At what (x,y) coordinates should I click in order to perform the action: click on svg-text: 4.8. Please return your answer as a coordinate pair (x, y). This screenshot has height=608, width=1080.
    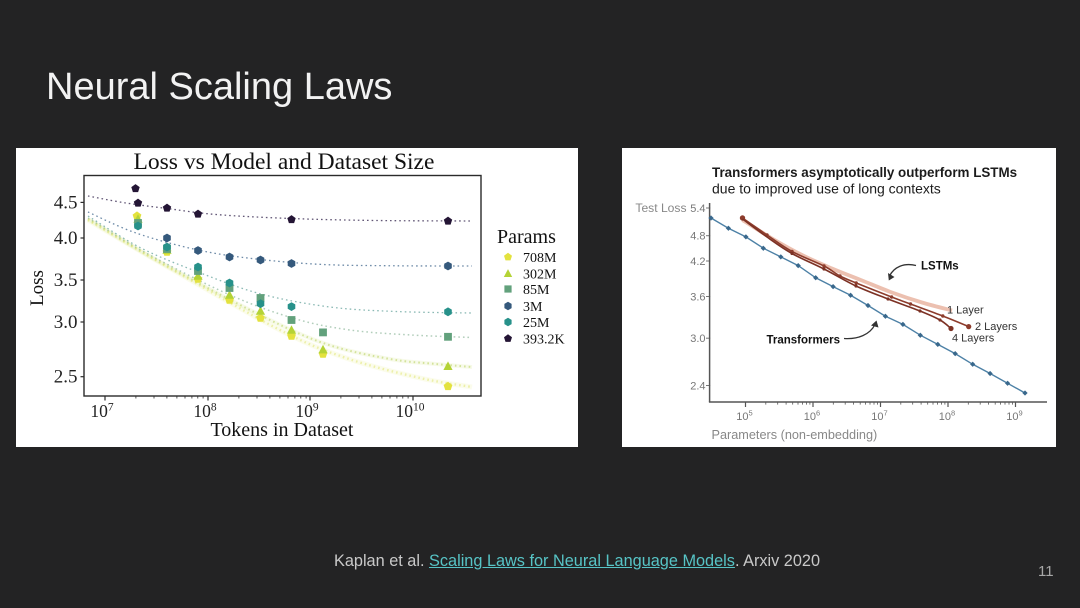
    Looking at the image, I should click on (697, 237).